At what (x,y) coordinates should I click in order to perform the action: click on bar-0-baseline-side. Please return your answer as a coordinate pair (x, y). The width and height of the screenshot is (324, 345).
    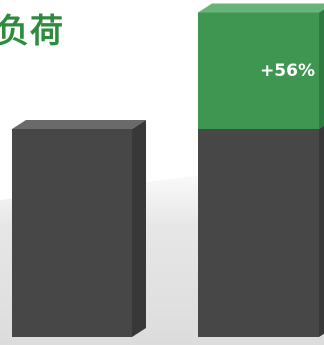
    Looking at the image, I should click on (139, 228).